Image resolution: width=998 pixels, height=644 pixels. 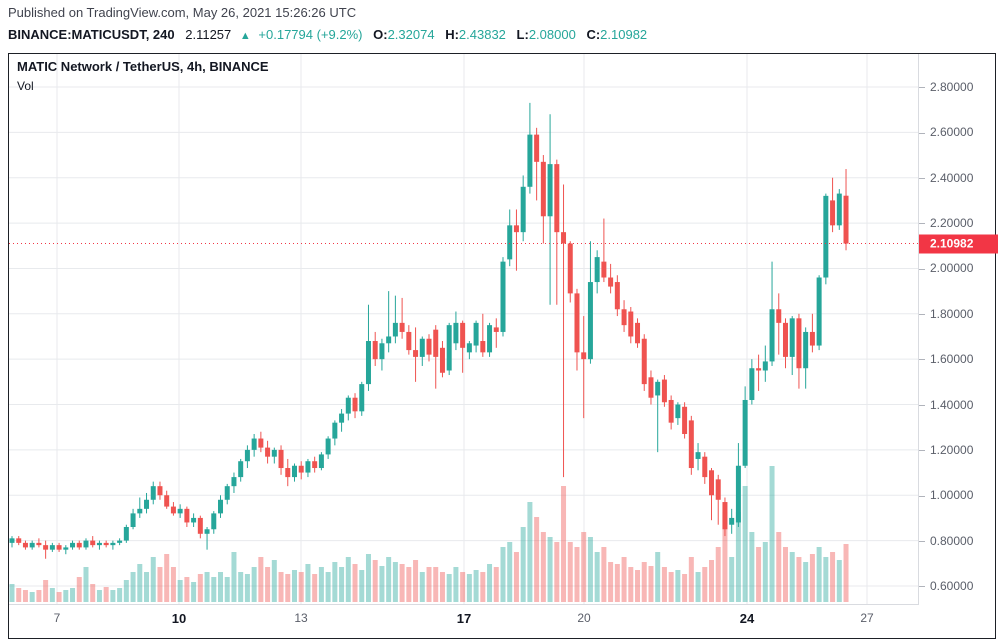 What do you see at coordinates (301, 618) in the screenshot?
I see `time-axis-label: 13` at bounding box center [301, 618].